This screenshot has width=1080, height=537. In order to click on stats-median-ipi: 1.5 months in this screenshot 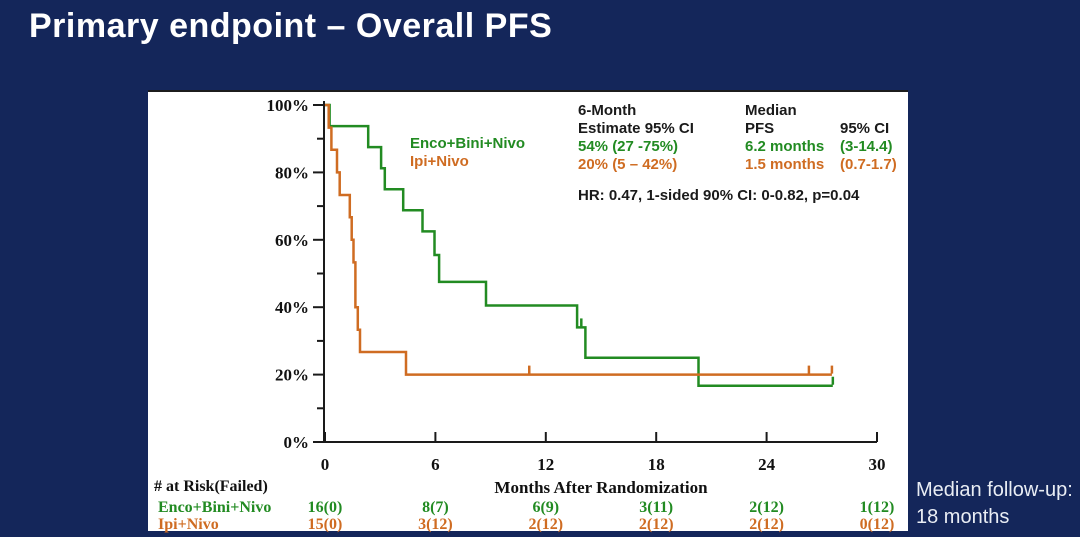, I will do `click(785, 164)`.